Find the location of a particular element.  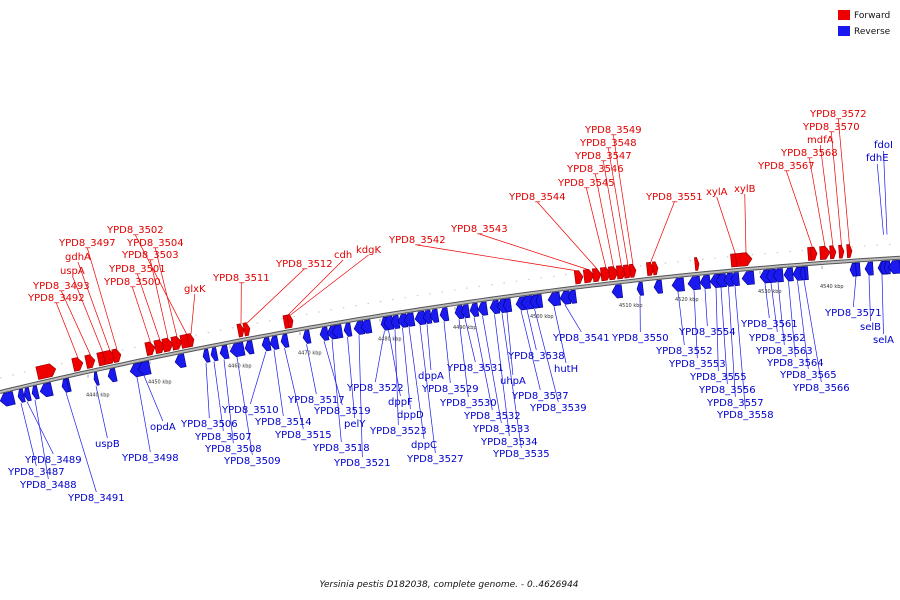

gene-label-ypd8-3522: YPD8_3522 is located at coordinates (375, 388).